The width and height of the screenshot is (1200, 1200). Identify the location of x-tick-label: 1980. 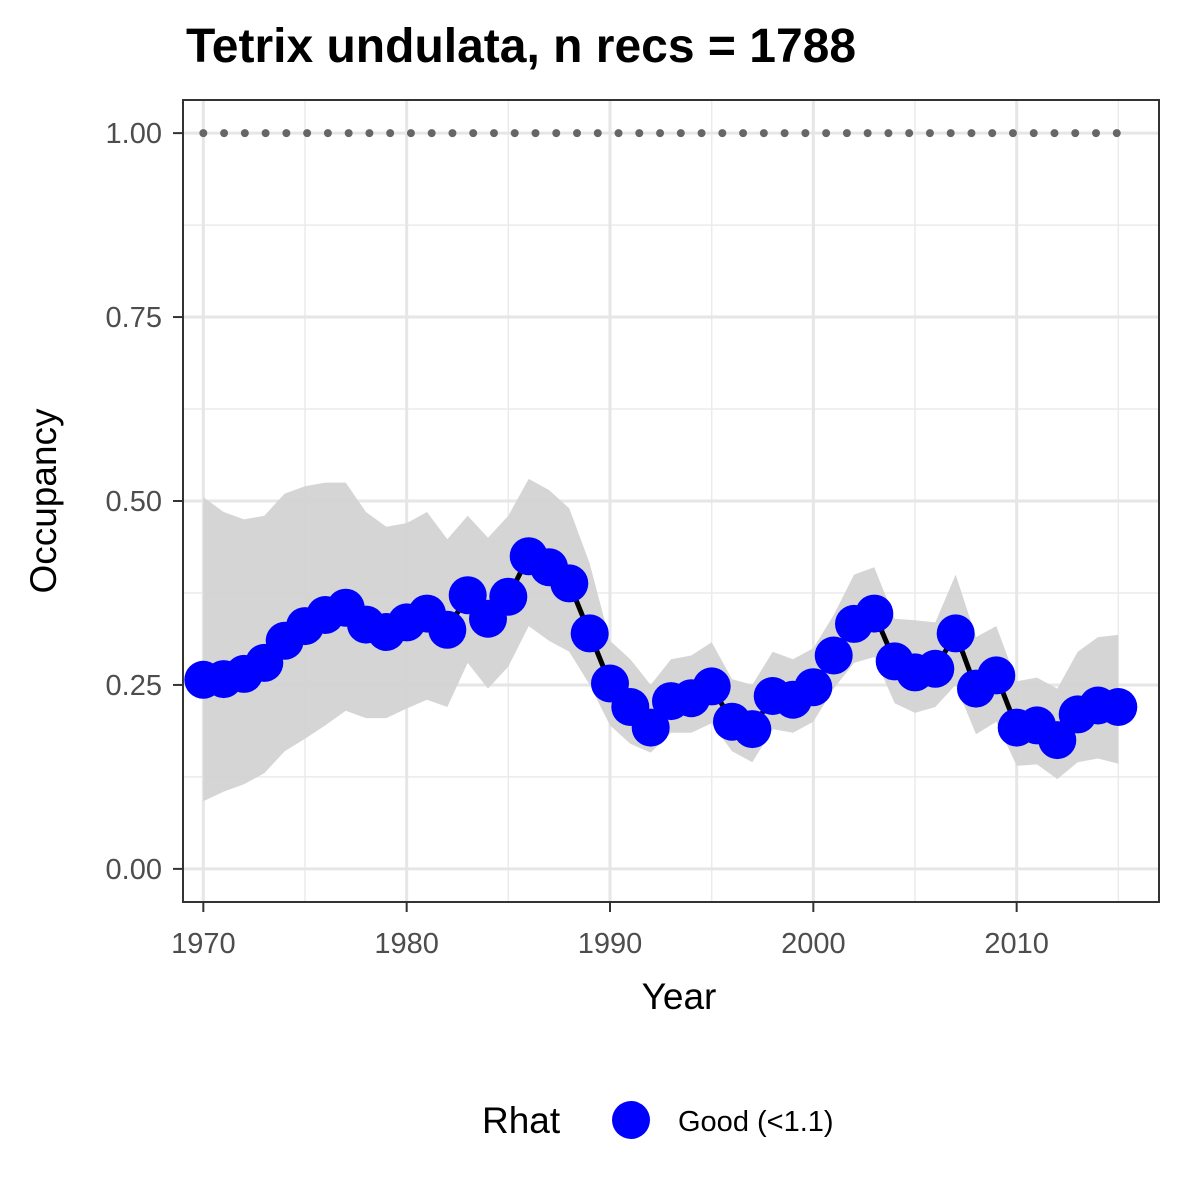
(406, 944).